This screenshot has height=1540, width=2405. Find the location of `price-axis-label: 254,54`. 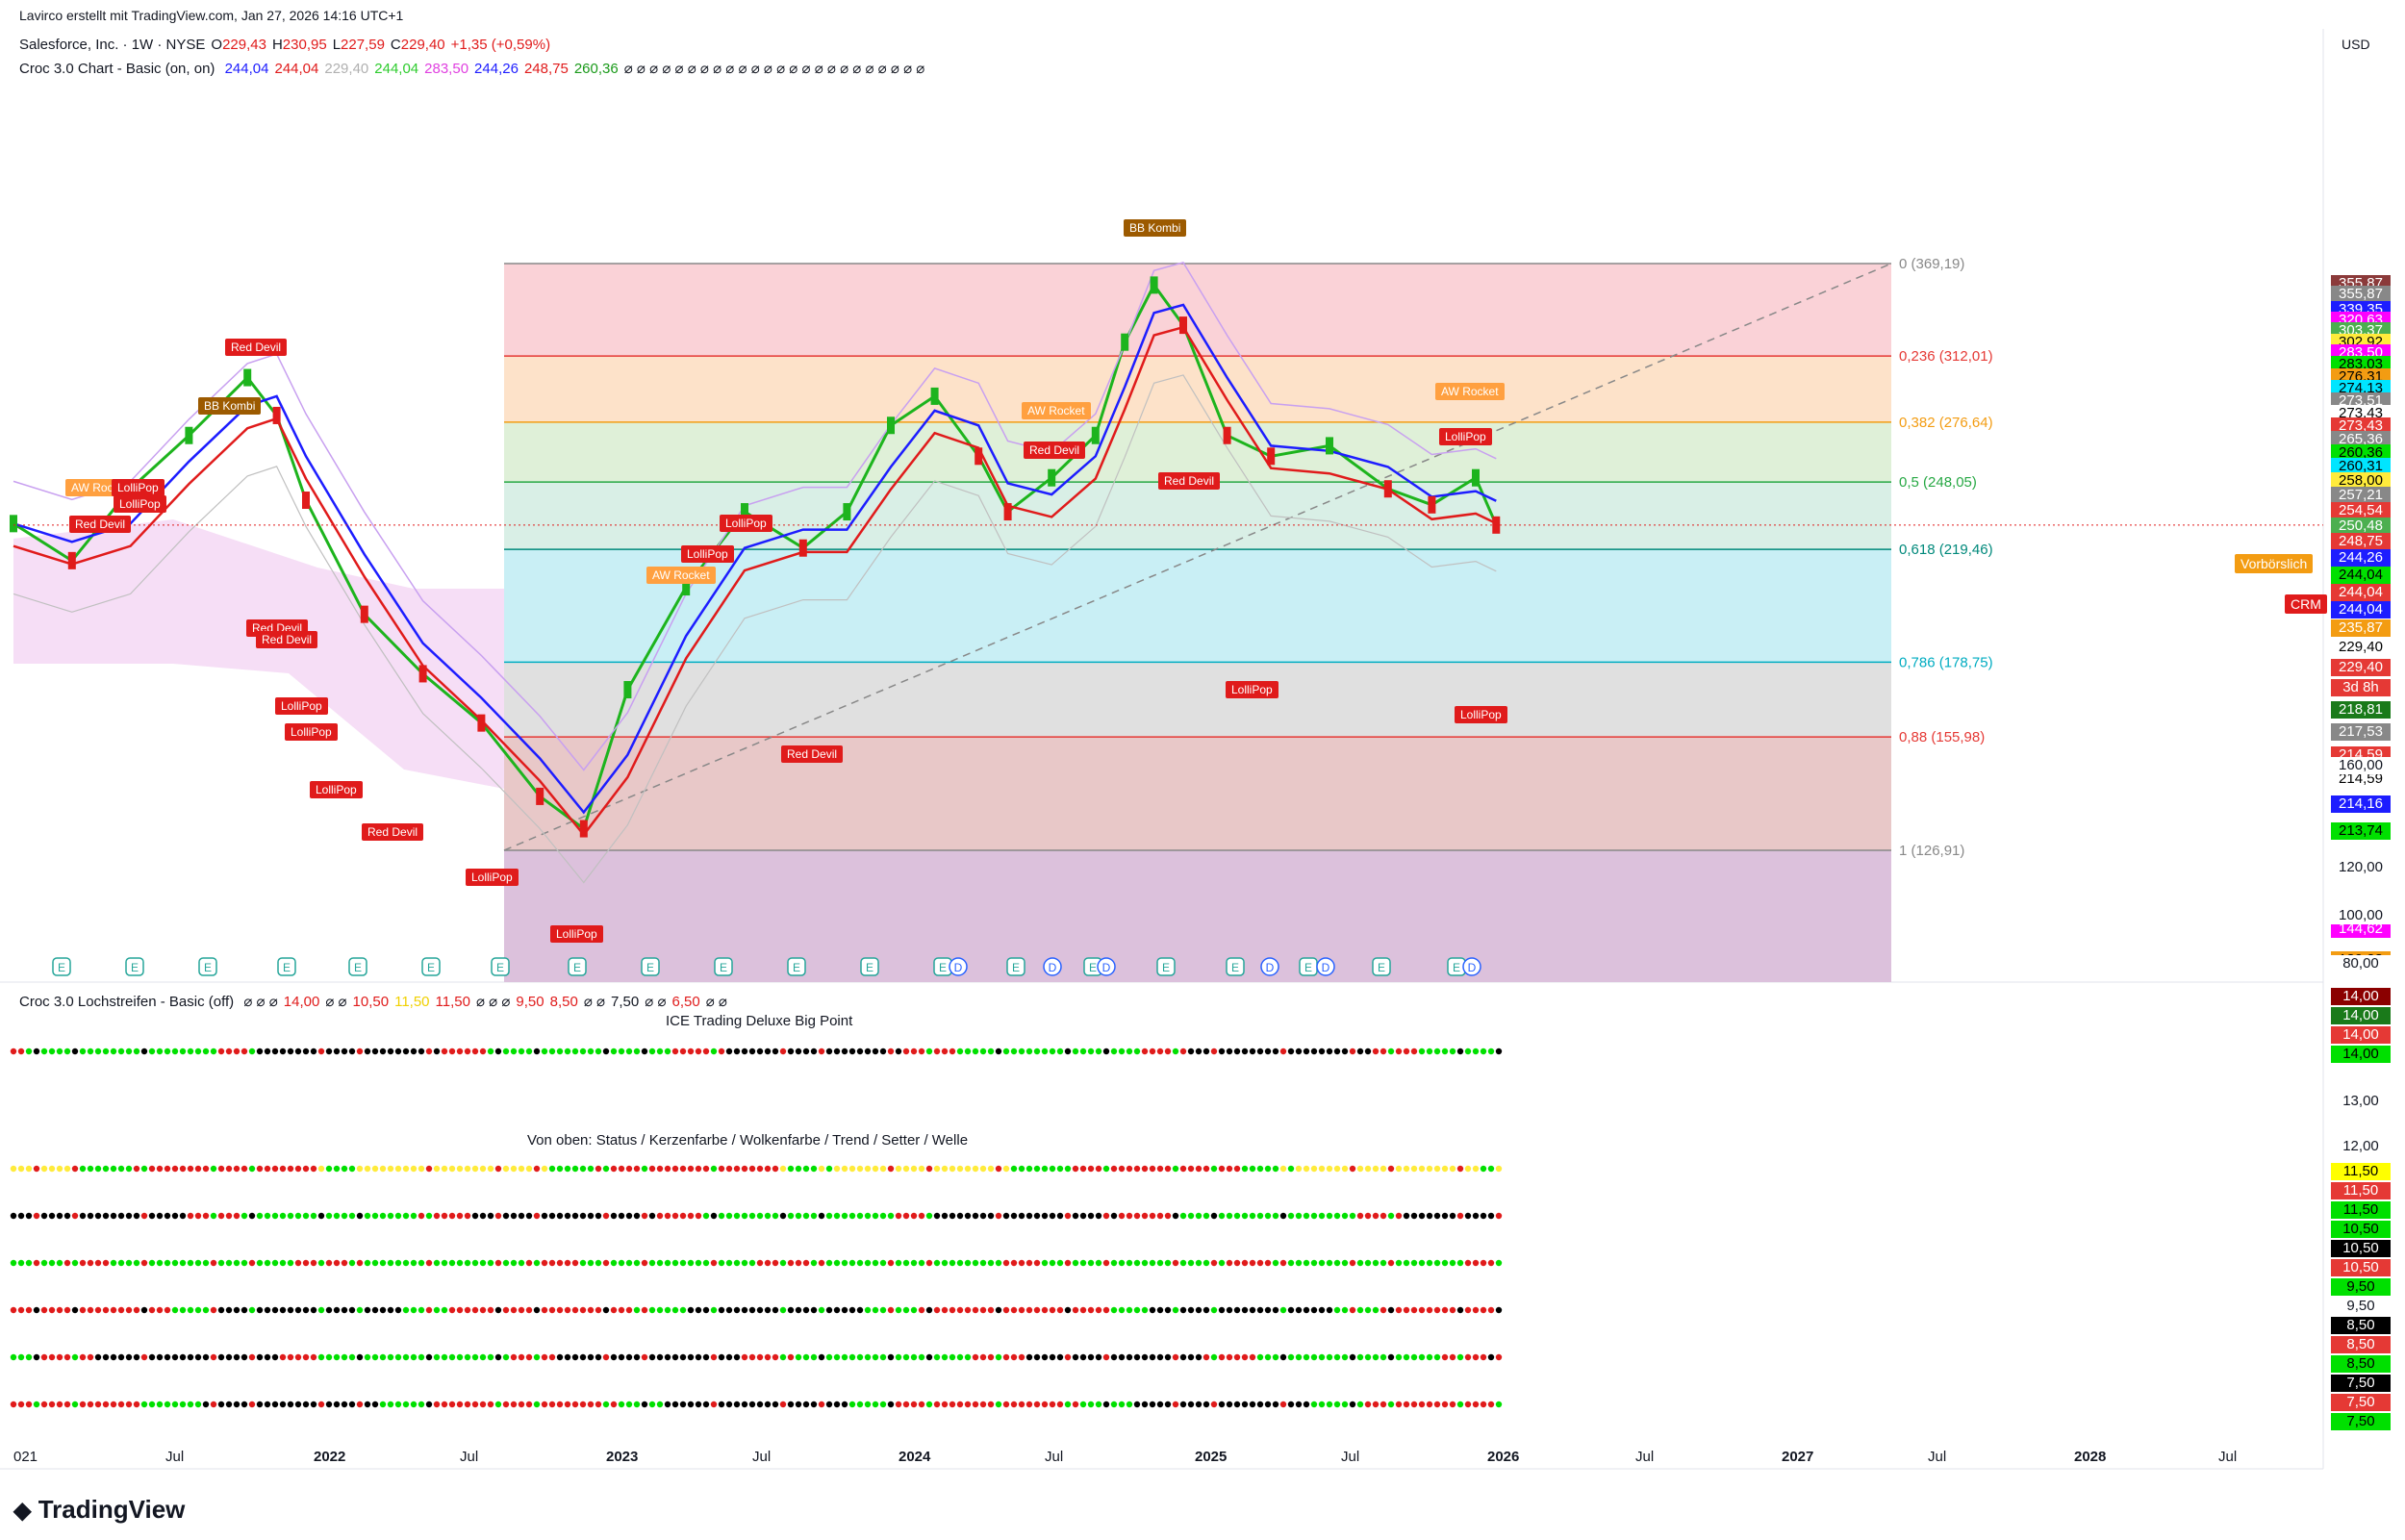

price-axis-label: 254,54 is located at coordinates (2361, 510).